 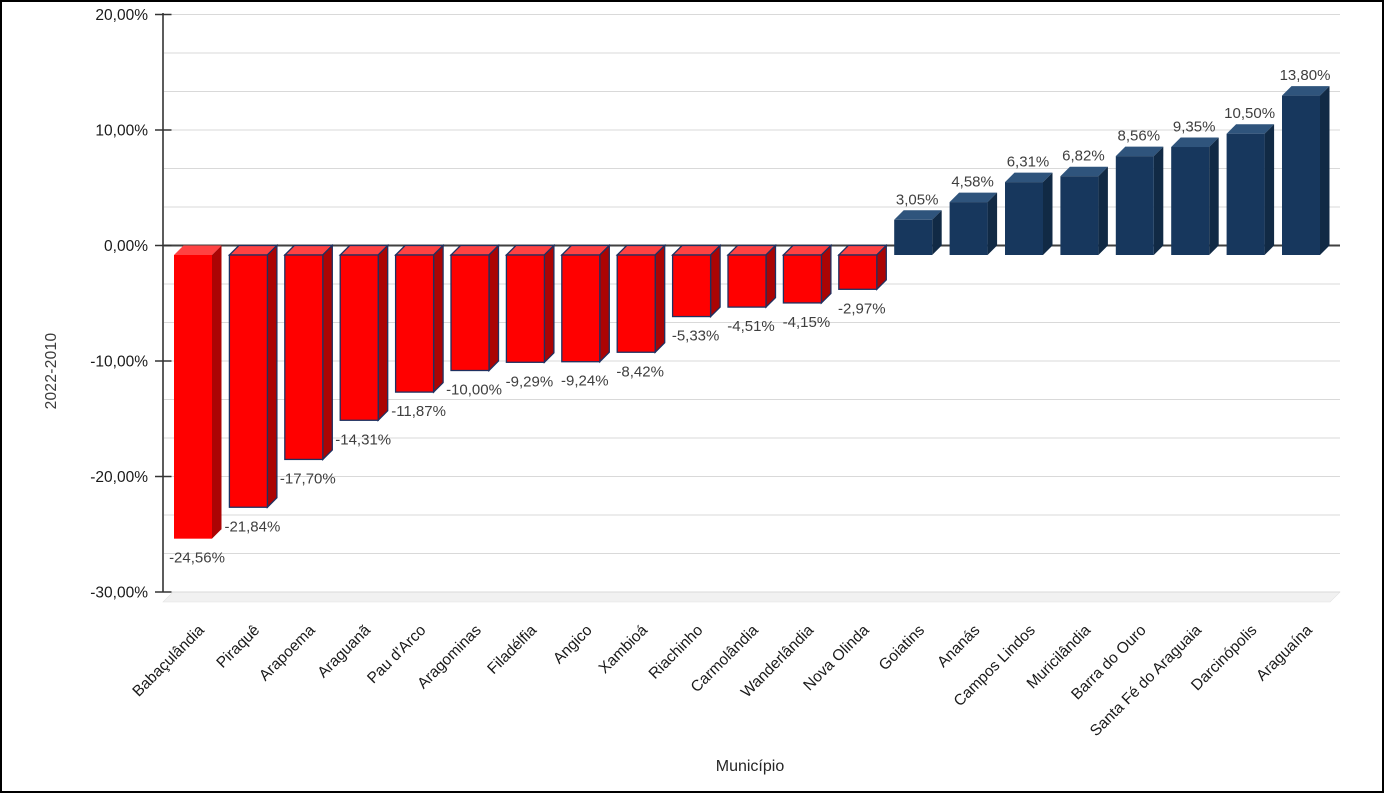 What do you see at coordinates (573, 645) in the screenshot?
I see `category-label: Angico` at bounding box center [573, 645].